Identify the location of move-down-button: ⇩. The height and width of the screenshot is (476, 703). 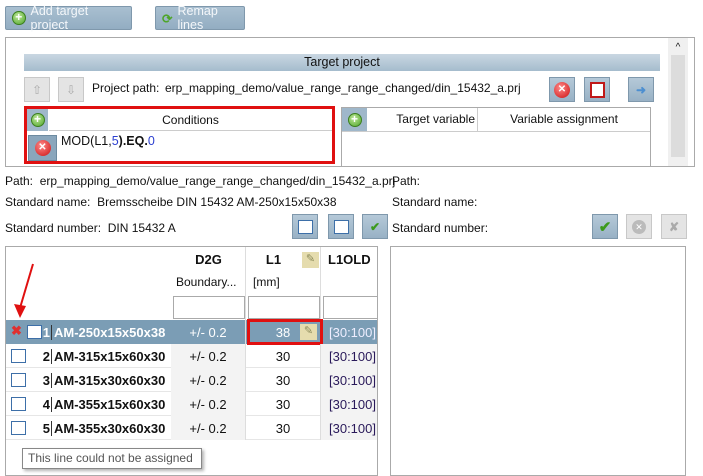
(71, 89).